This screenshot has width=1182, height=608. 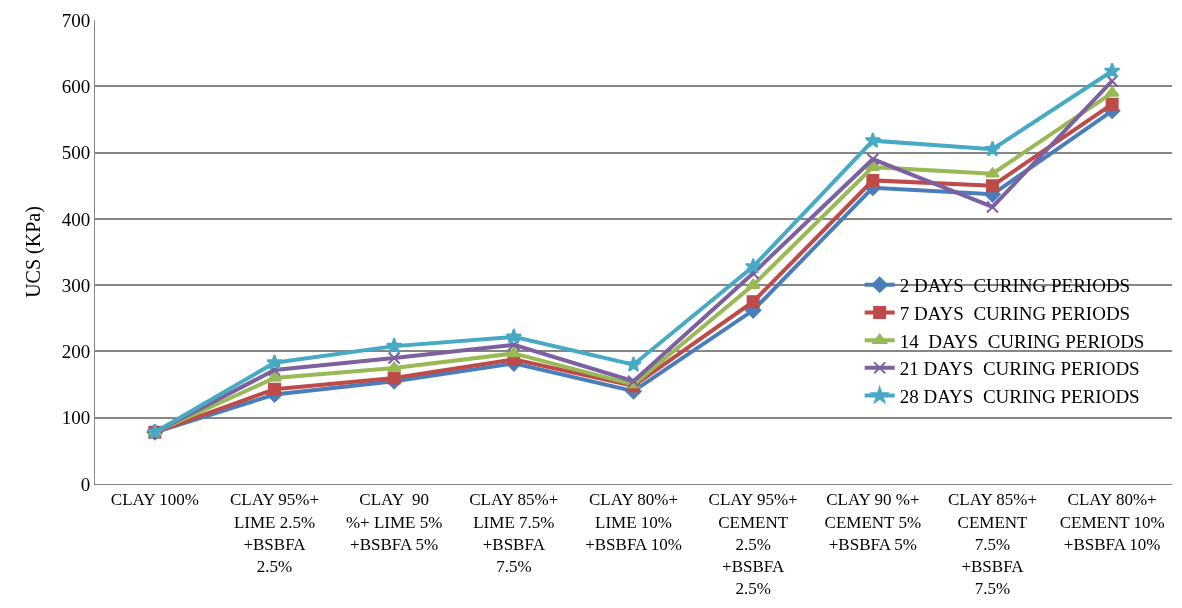 I want to click on legend-label: 21 DAYS CURING PERIODS, so click(x=1019, y=369).